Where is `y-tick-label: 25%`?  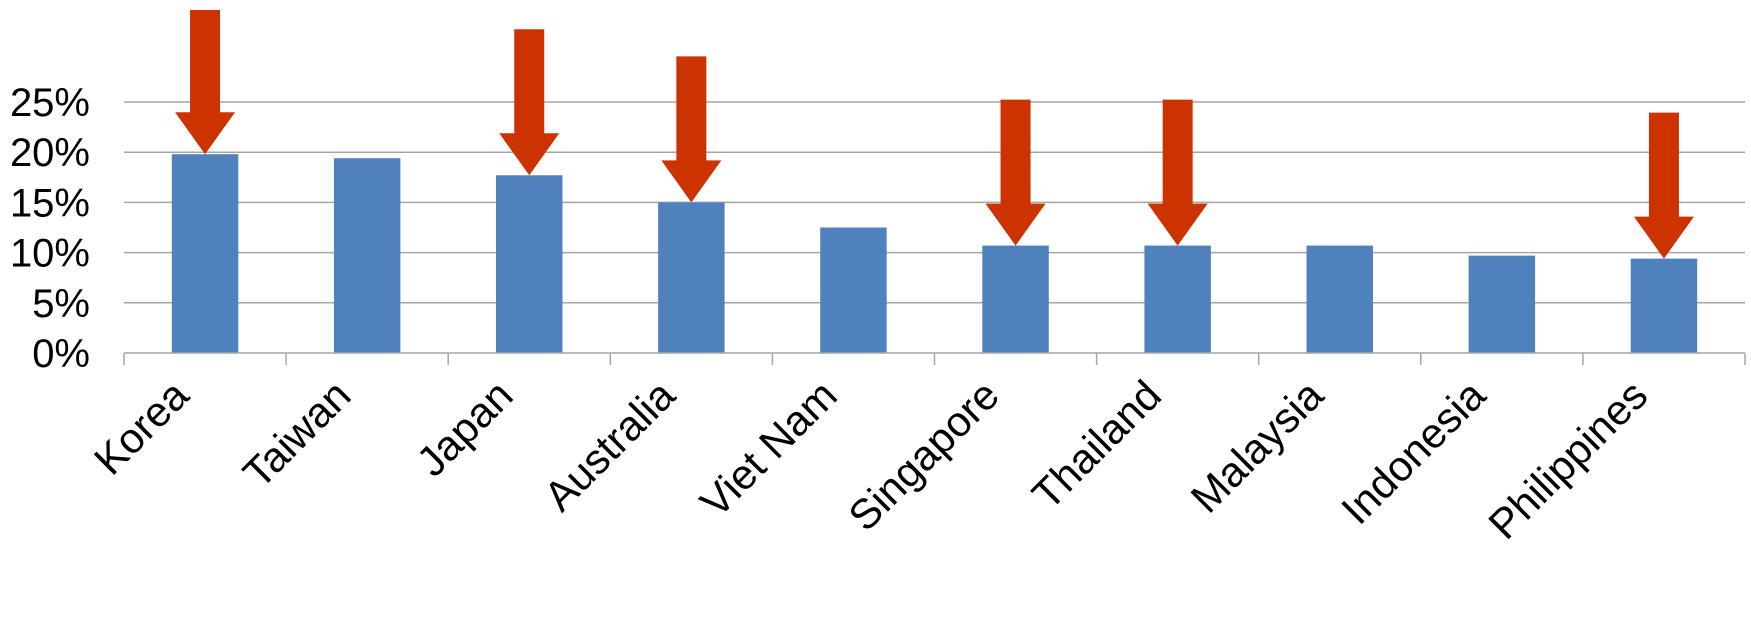
y-tick-label: 25% is located at coordinates (50, 103).